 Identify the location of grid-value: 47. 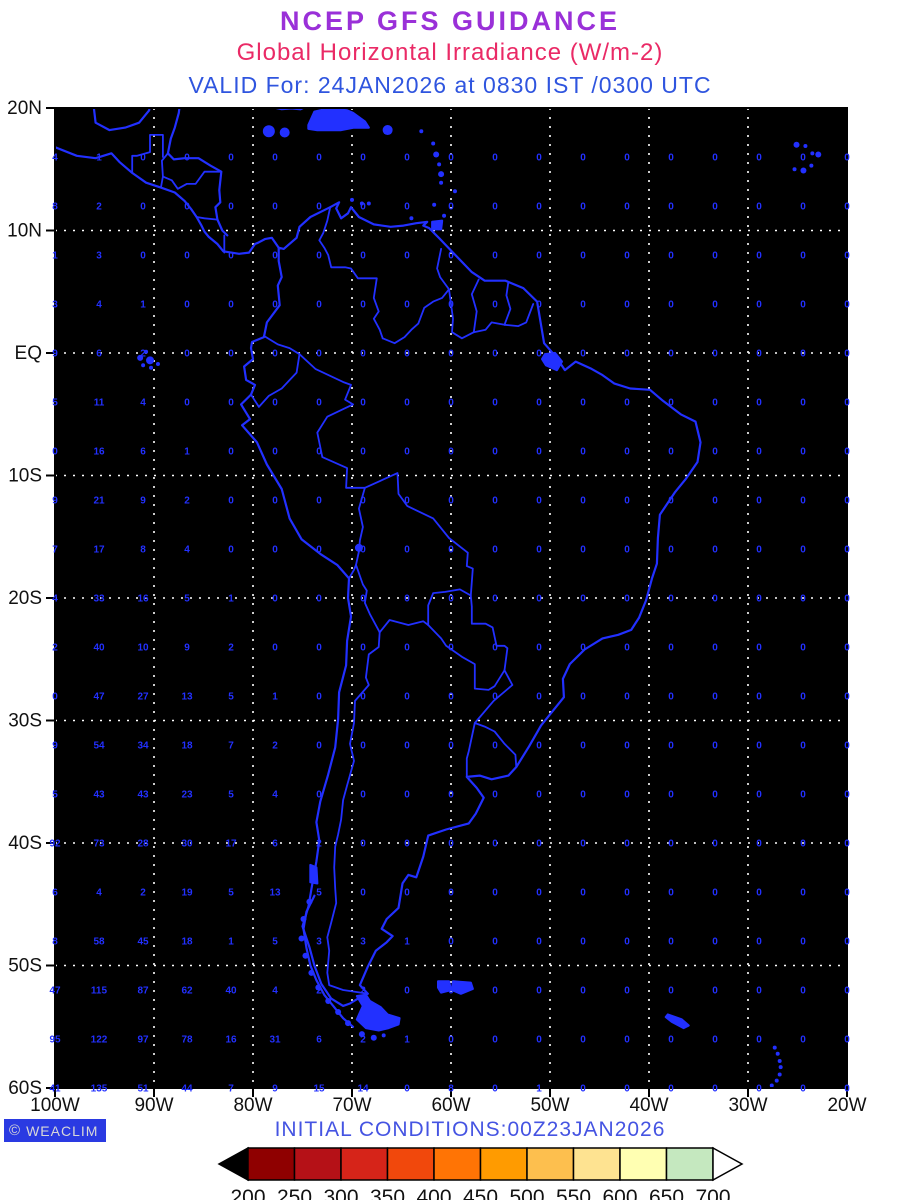
(55, 991).